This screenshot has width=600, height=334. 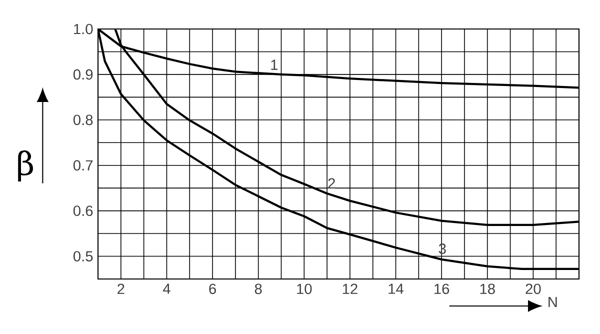 I want to click on series-label: 1, so click(x=274, y=65).